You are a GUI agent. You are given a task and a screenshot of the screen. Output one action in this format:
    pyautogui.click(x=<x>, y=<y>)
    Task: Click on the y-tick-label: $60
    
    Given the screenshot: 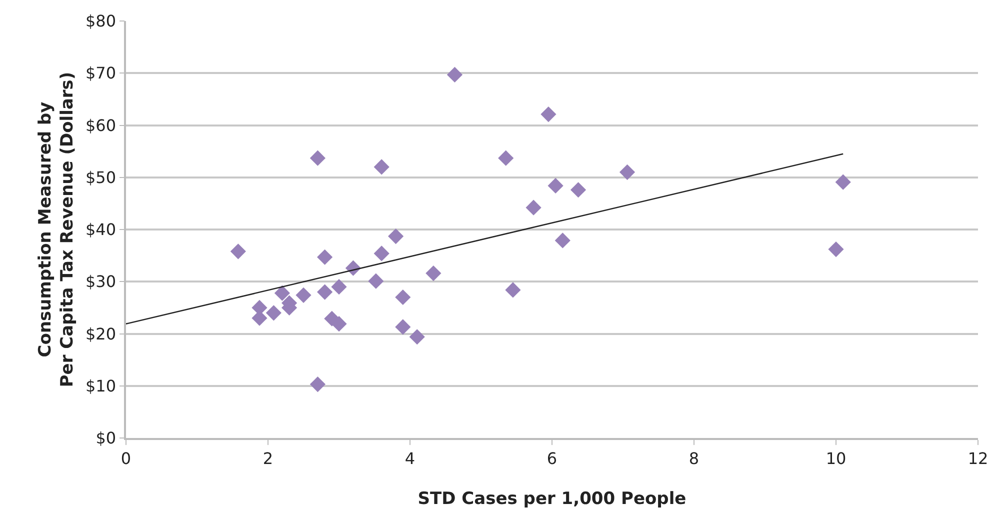 What is the action you would take?
    pyautogui.click(x=101, y=125)
    